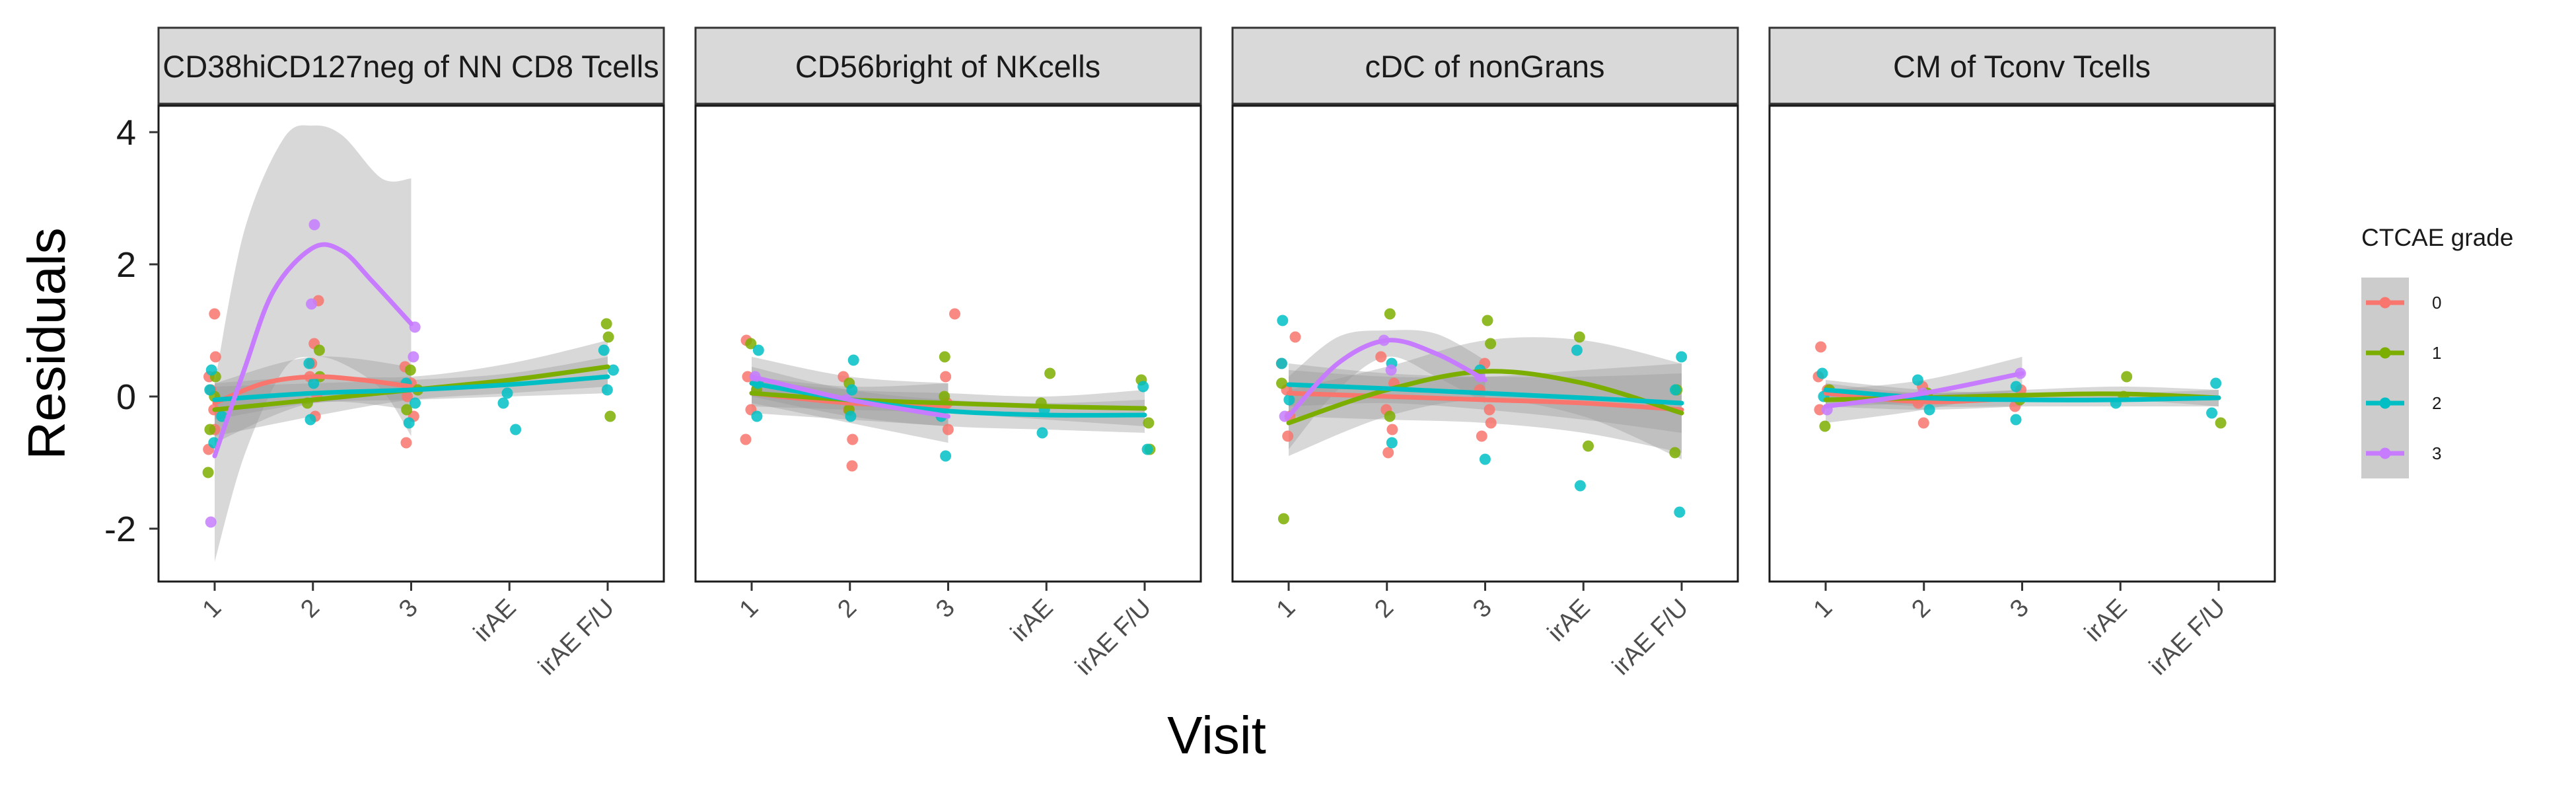  Describe the element at coordinates (131, 331) in the screenshot. I see `y-axis: -2 0 2 4` at that location.